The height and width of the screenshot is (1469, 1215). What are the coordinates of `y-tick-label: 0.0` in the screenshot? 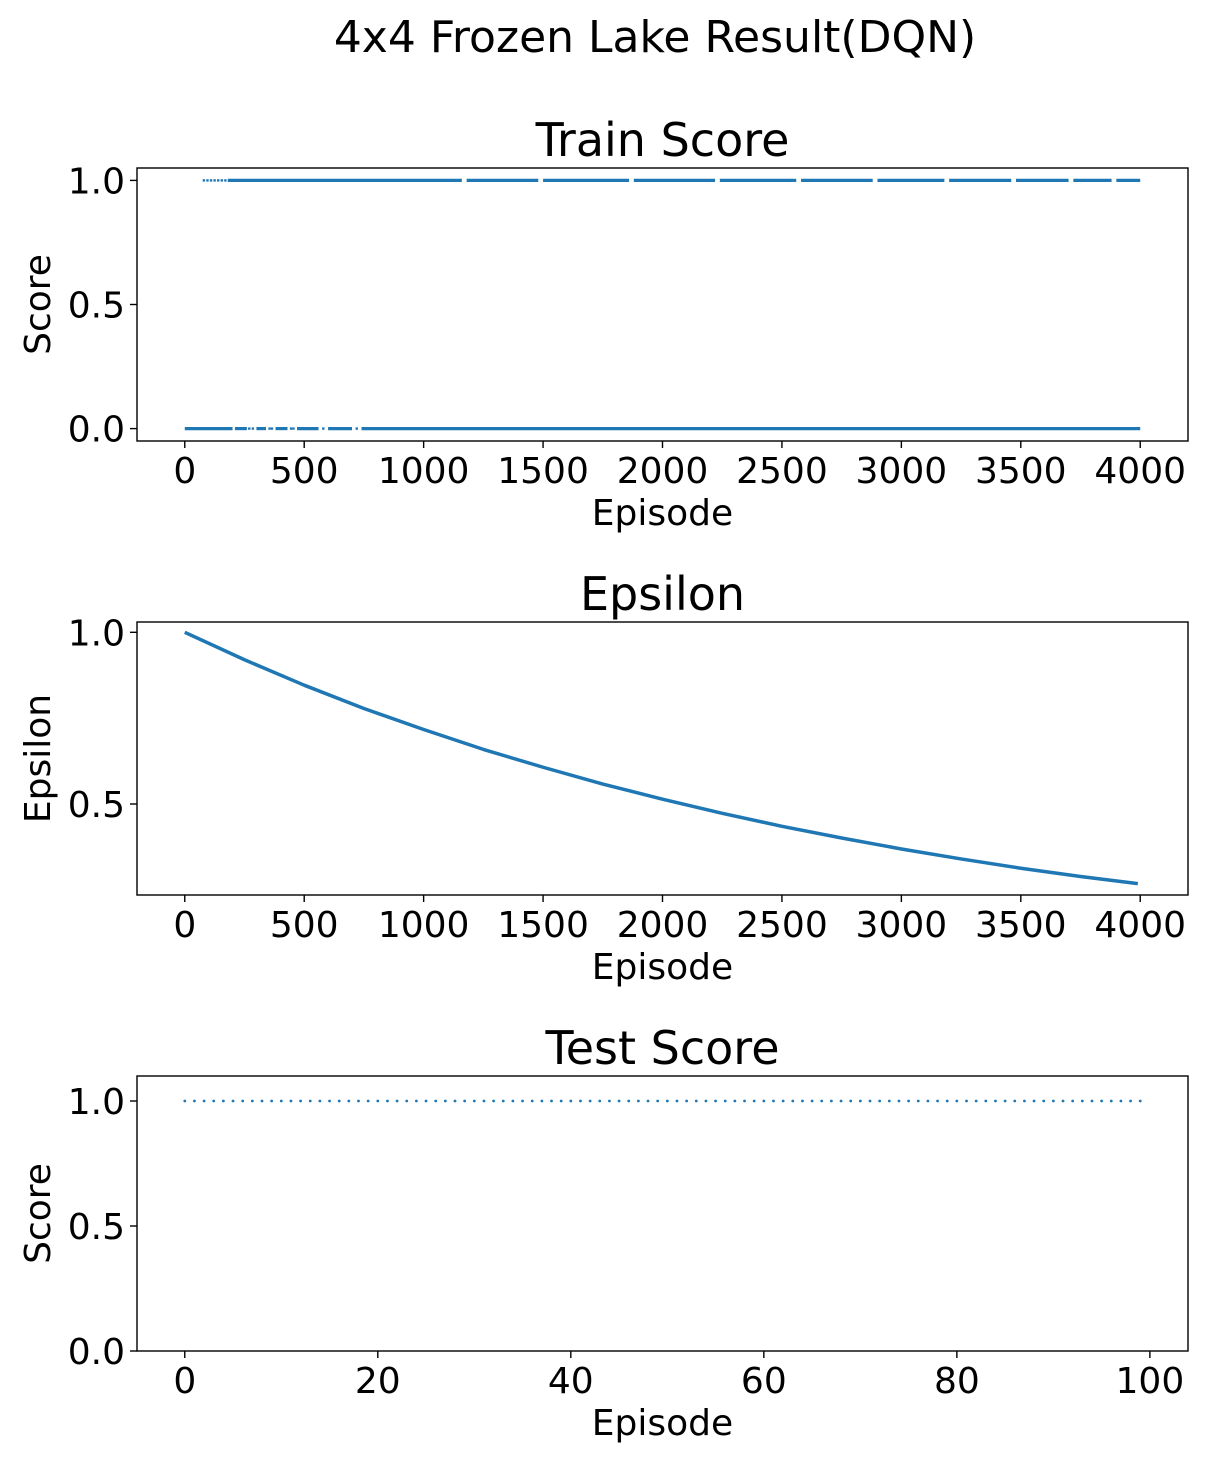 It's located at (96, 430).